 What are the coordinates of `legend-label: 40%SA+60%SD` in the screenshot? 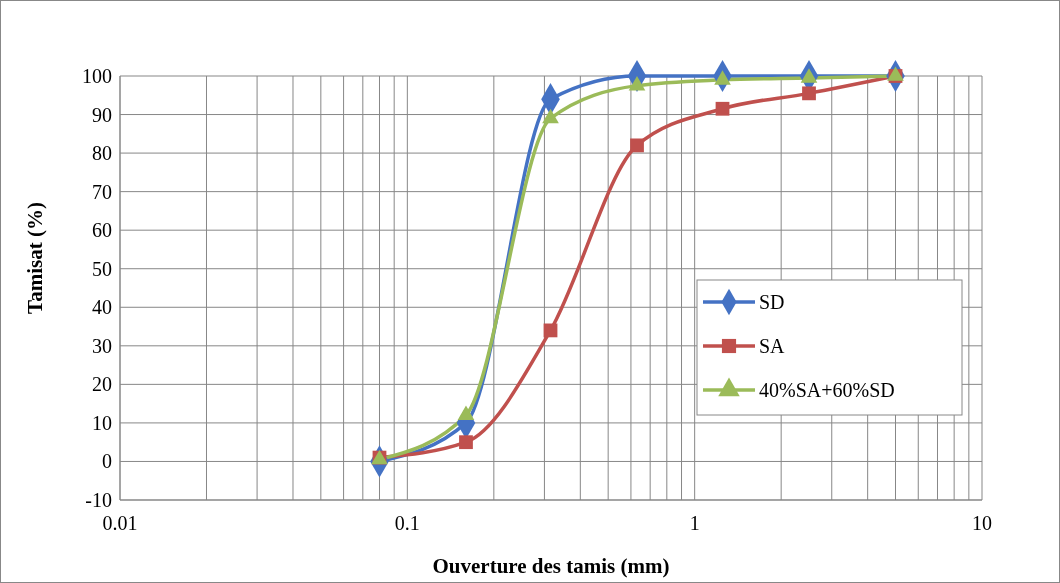 It's located at (827, 390).